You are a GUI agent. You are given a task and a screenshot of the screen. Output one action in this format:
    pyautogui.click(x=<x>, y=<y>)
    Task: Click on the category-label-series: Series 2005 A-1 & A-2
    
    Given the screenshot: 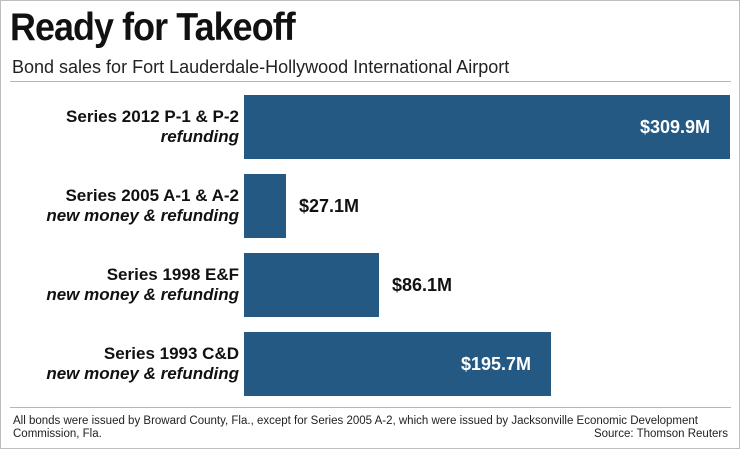 What is the action you would take?
    pyautogui.click(x=152, y=195)
    